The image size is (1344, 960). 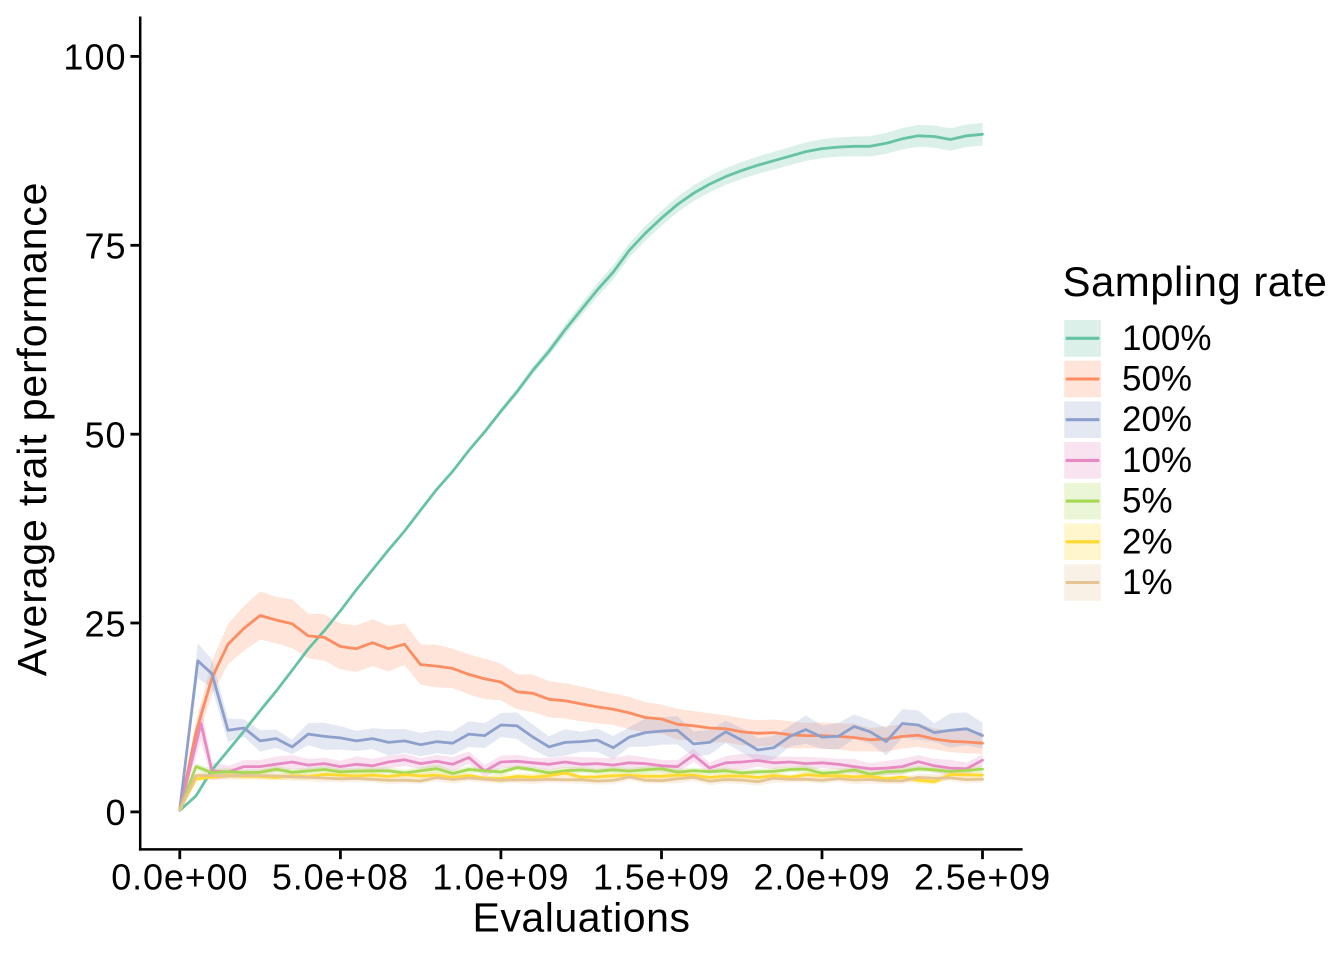 I want to click on svg-text: 2.0e+09, so click(x=821, y=877).